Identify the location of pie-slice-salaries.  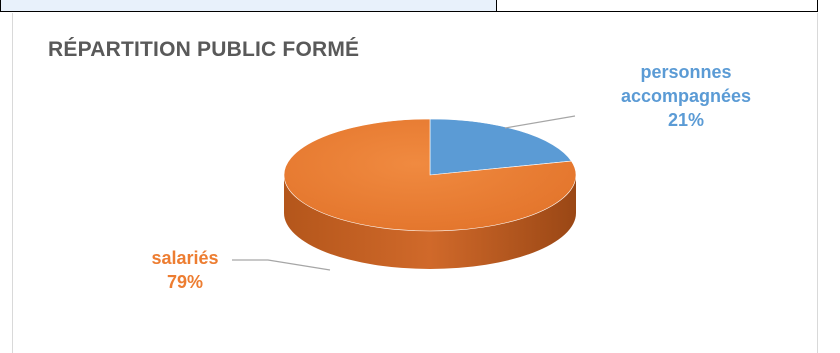
(430, 175).